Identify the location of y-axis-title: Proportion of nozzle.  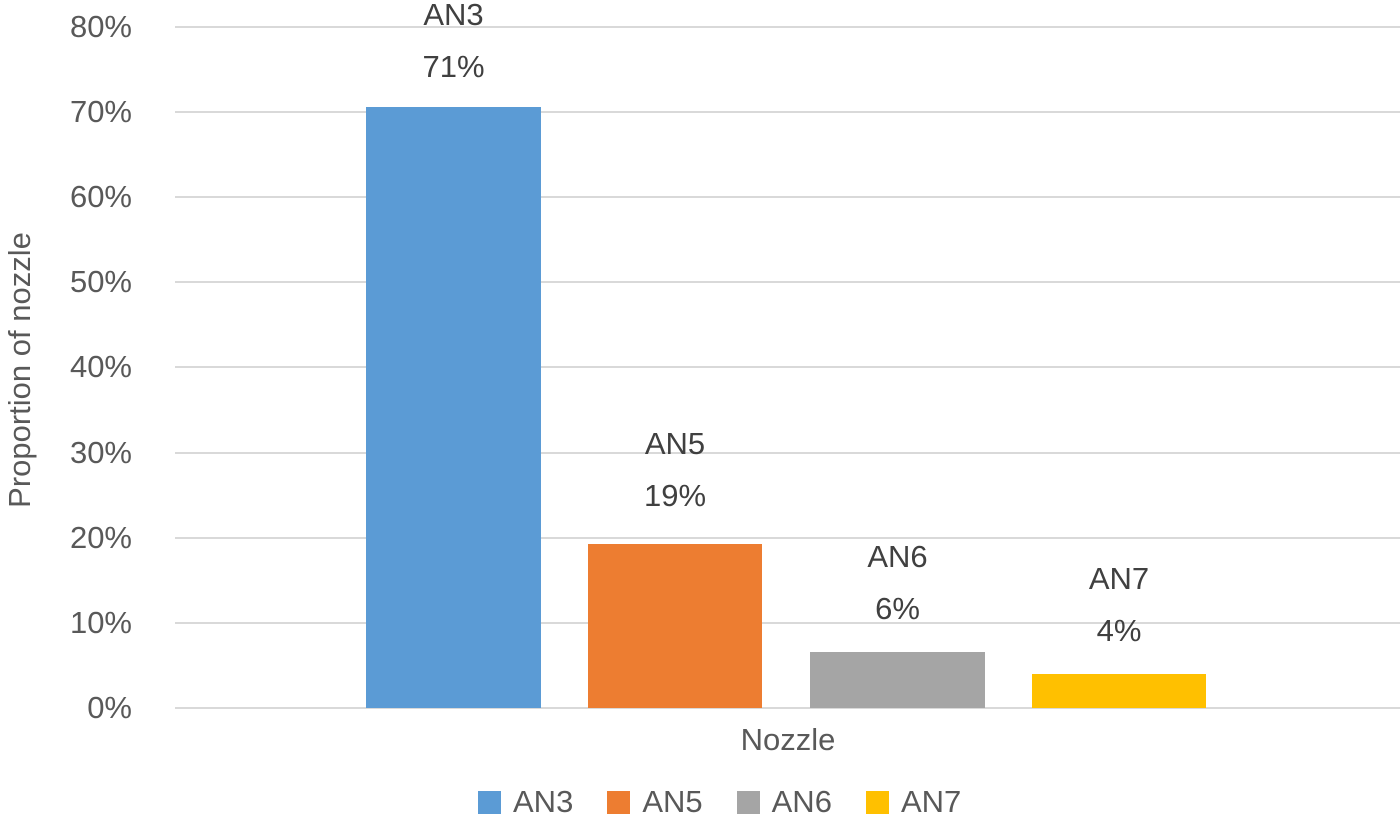
(19, 370).